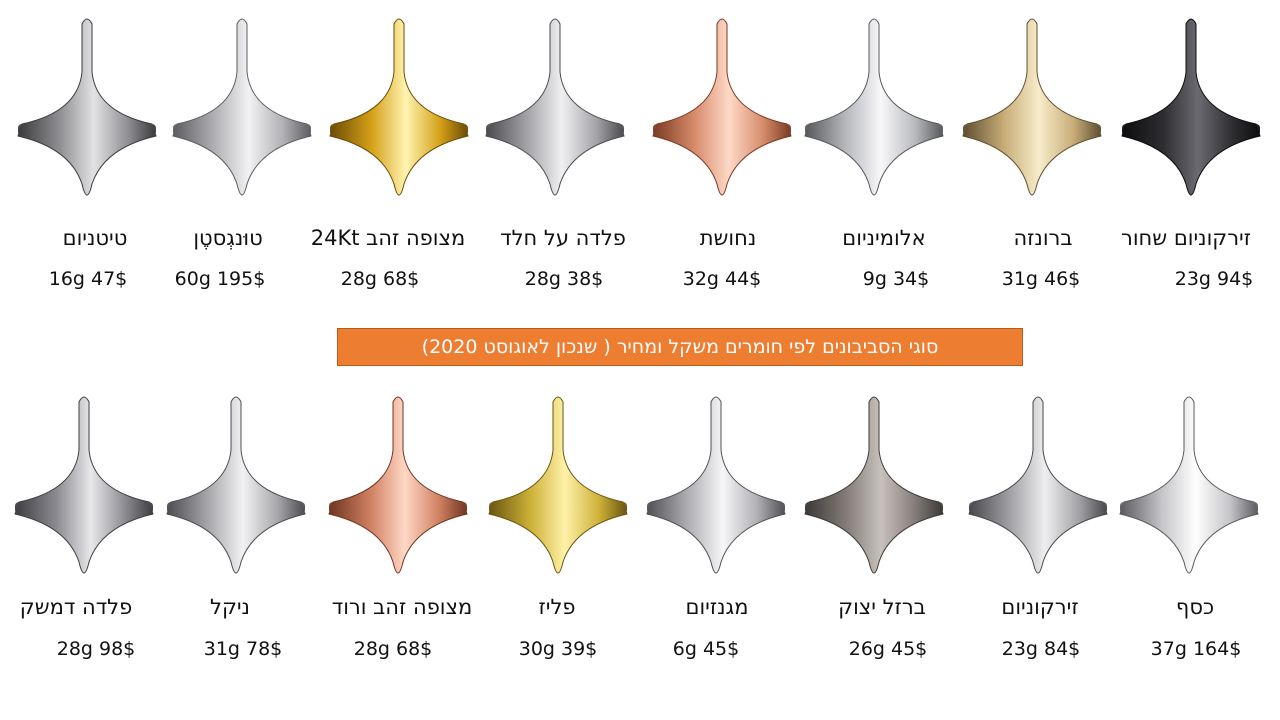  Describe the element at coordinates (722, 279) in the screenshot. I see `weight-price: 32g 44$` at that location.